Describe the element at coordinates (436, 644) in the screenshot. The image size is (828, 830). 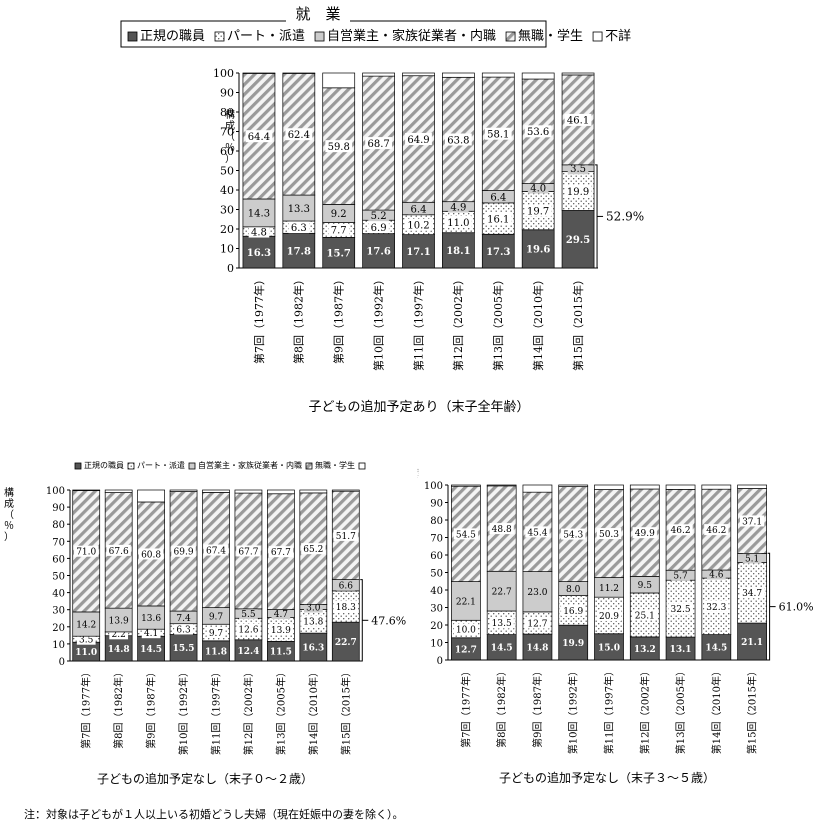
I see `y-tick-label: 10` at that location.